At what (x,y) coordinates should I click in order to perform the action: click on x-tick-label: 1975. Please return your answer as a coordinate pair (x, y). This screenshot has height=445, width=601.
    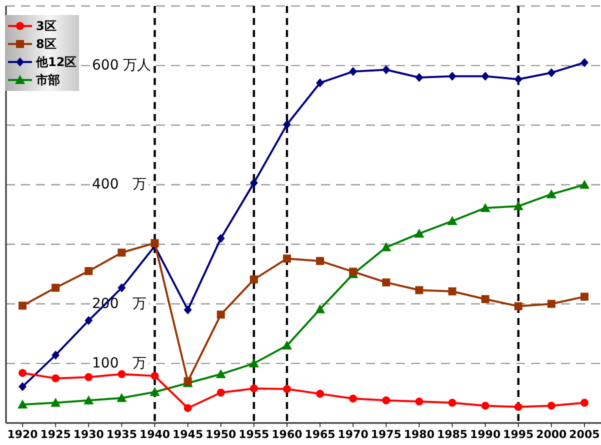
    Looking at the image, I should click on (386, 434).